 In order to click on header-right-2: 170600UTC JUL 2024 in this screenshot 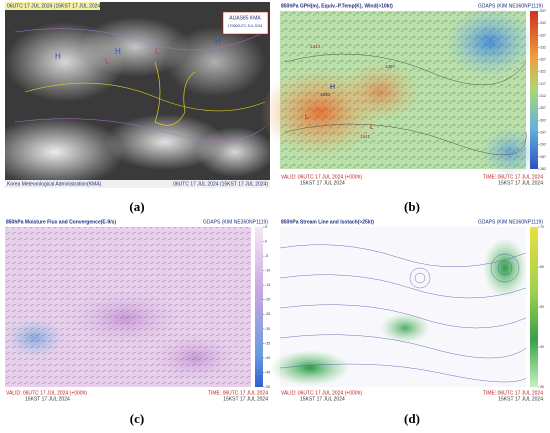, I will do `click(245, 26)`.